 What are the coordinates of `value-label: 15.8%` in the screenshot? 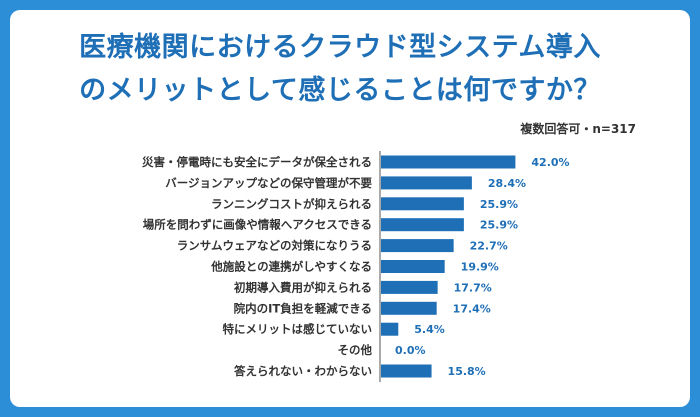 It's located at (467, 371).